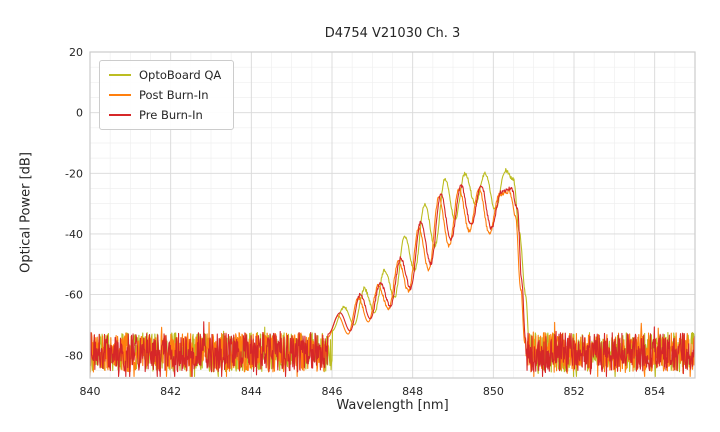  What do you see at coordinates (493, 391) in the screenshot?
I see `svg-text: 850` at bounding box center [493, 391].